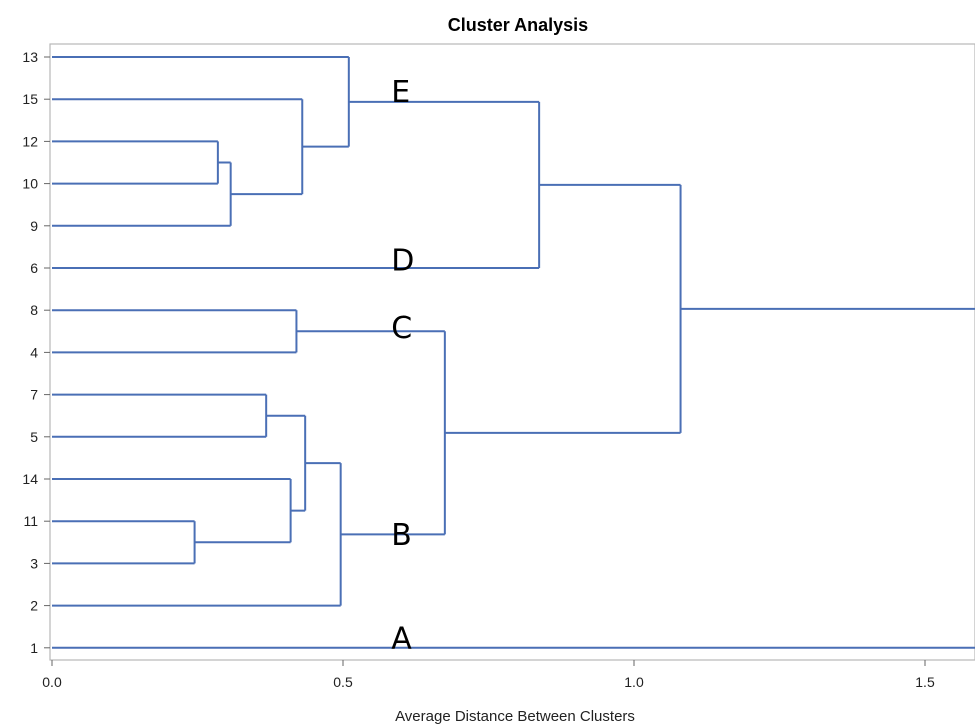 The width and height of the screenshot is (975, 726). Describe the element at coordinates (401, 535) in the screenshot. I see `cluster-label: B` at that location.